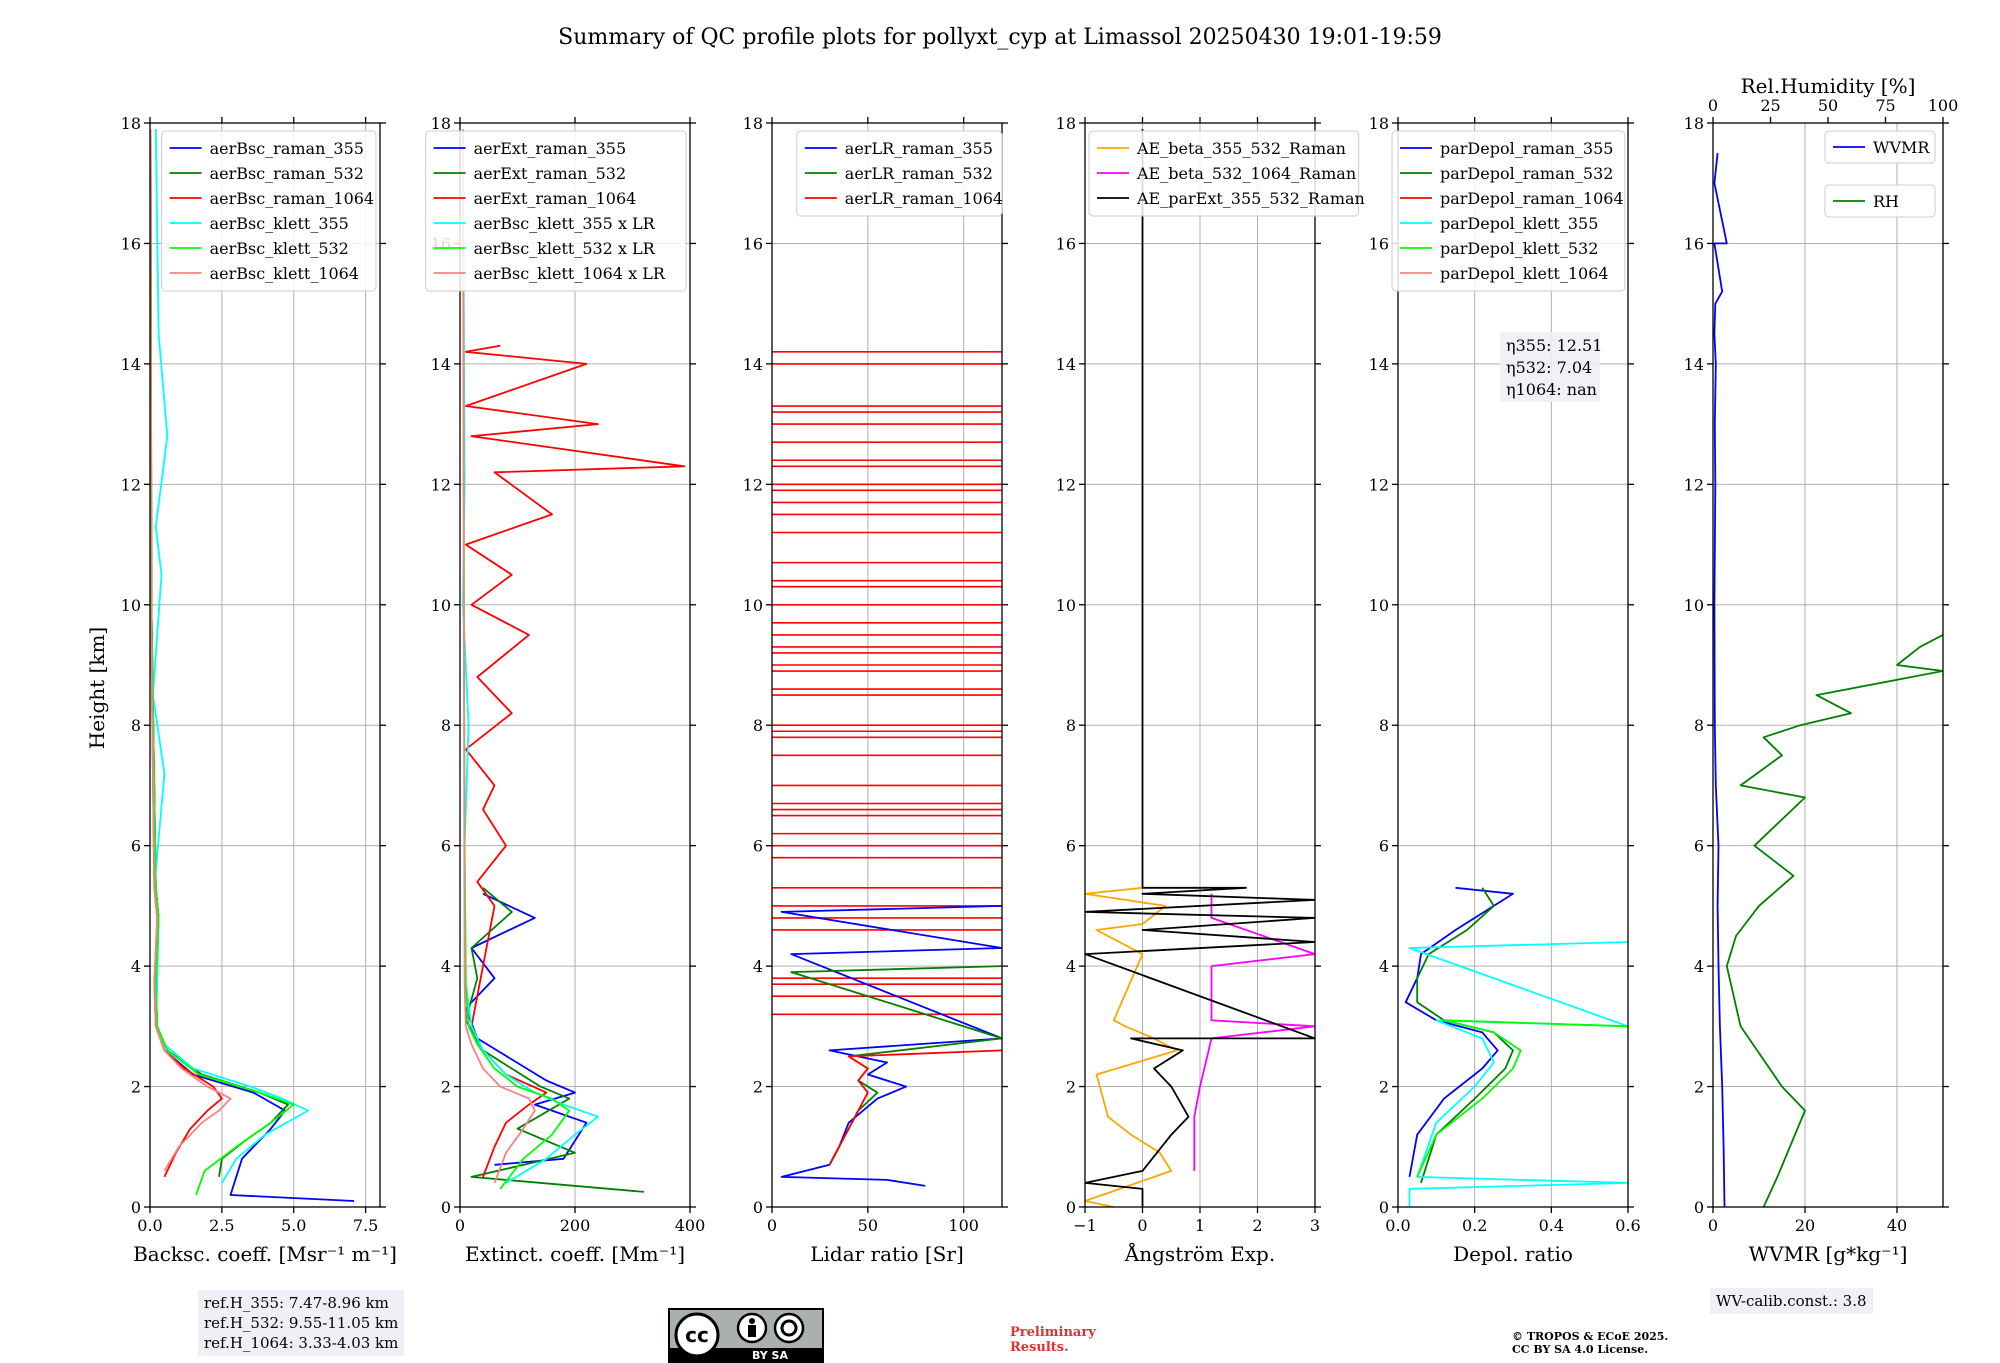 This screenshot has width=2000, height=1363. I want to click on x-tick-label: 100, so click(963, 1225).